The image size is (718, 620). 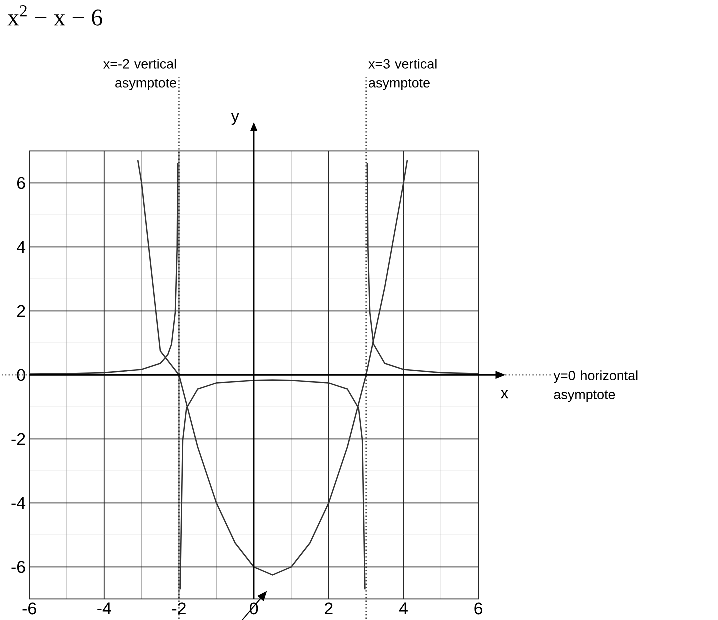 I want to click on y-tick-label: -6, so click(x=19, y=567).